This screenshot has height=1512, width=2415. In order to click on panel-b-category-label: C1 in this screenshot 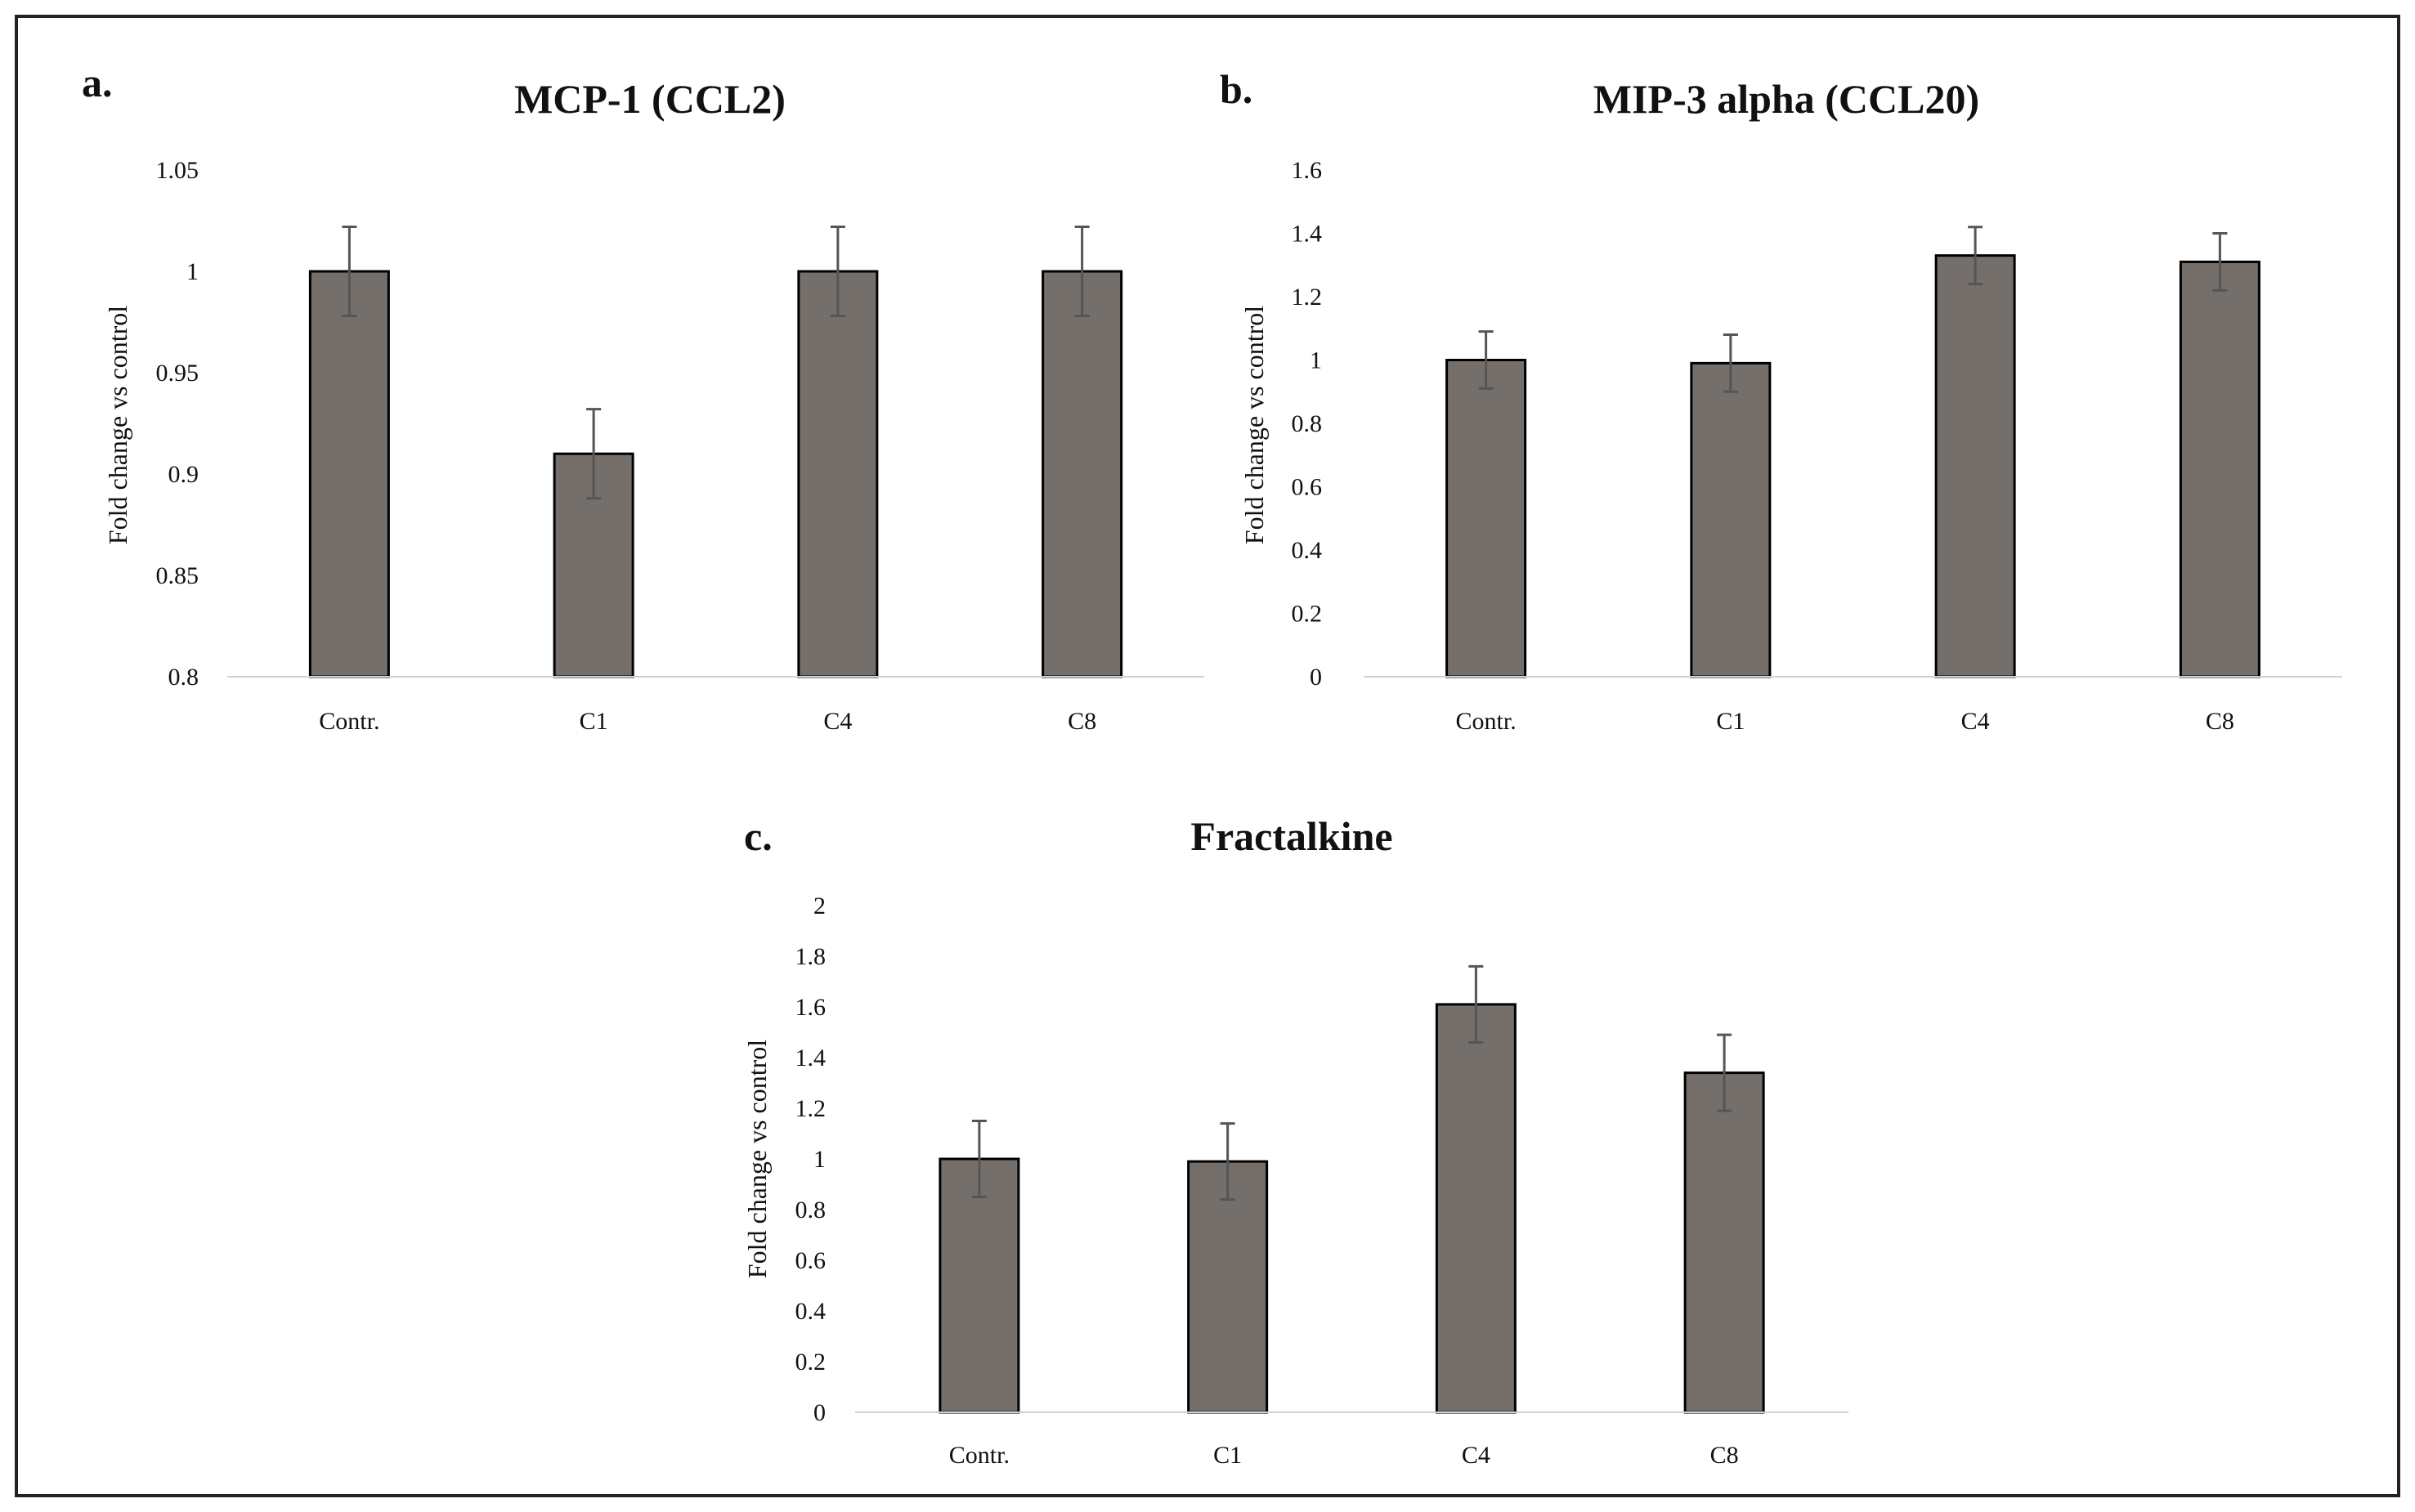, I will do `click(1730, 721)`.